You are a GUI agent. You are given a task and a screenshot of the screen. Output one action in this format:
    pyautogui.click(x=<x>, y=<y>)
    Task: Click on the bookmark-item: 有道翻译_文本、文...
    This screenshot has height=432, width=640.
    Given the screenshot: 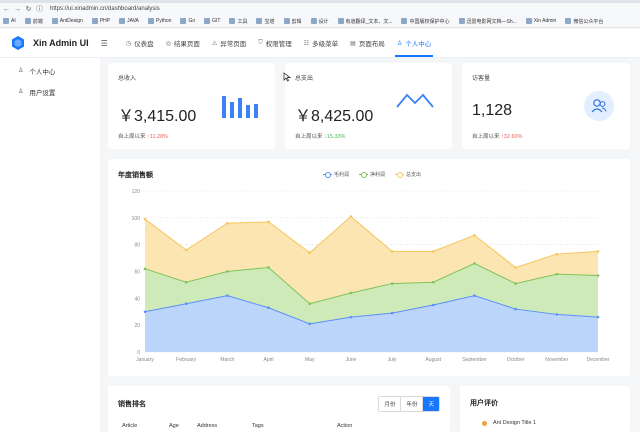 What is the action you would take?
    pyautogui.click(x=365, y=21)
    